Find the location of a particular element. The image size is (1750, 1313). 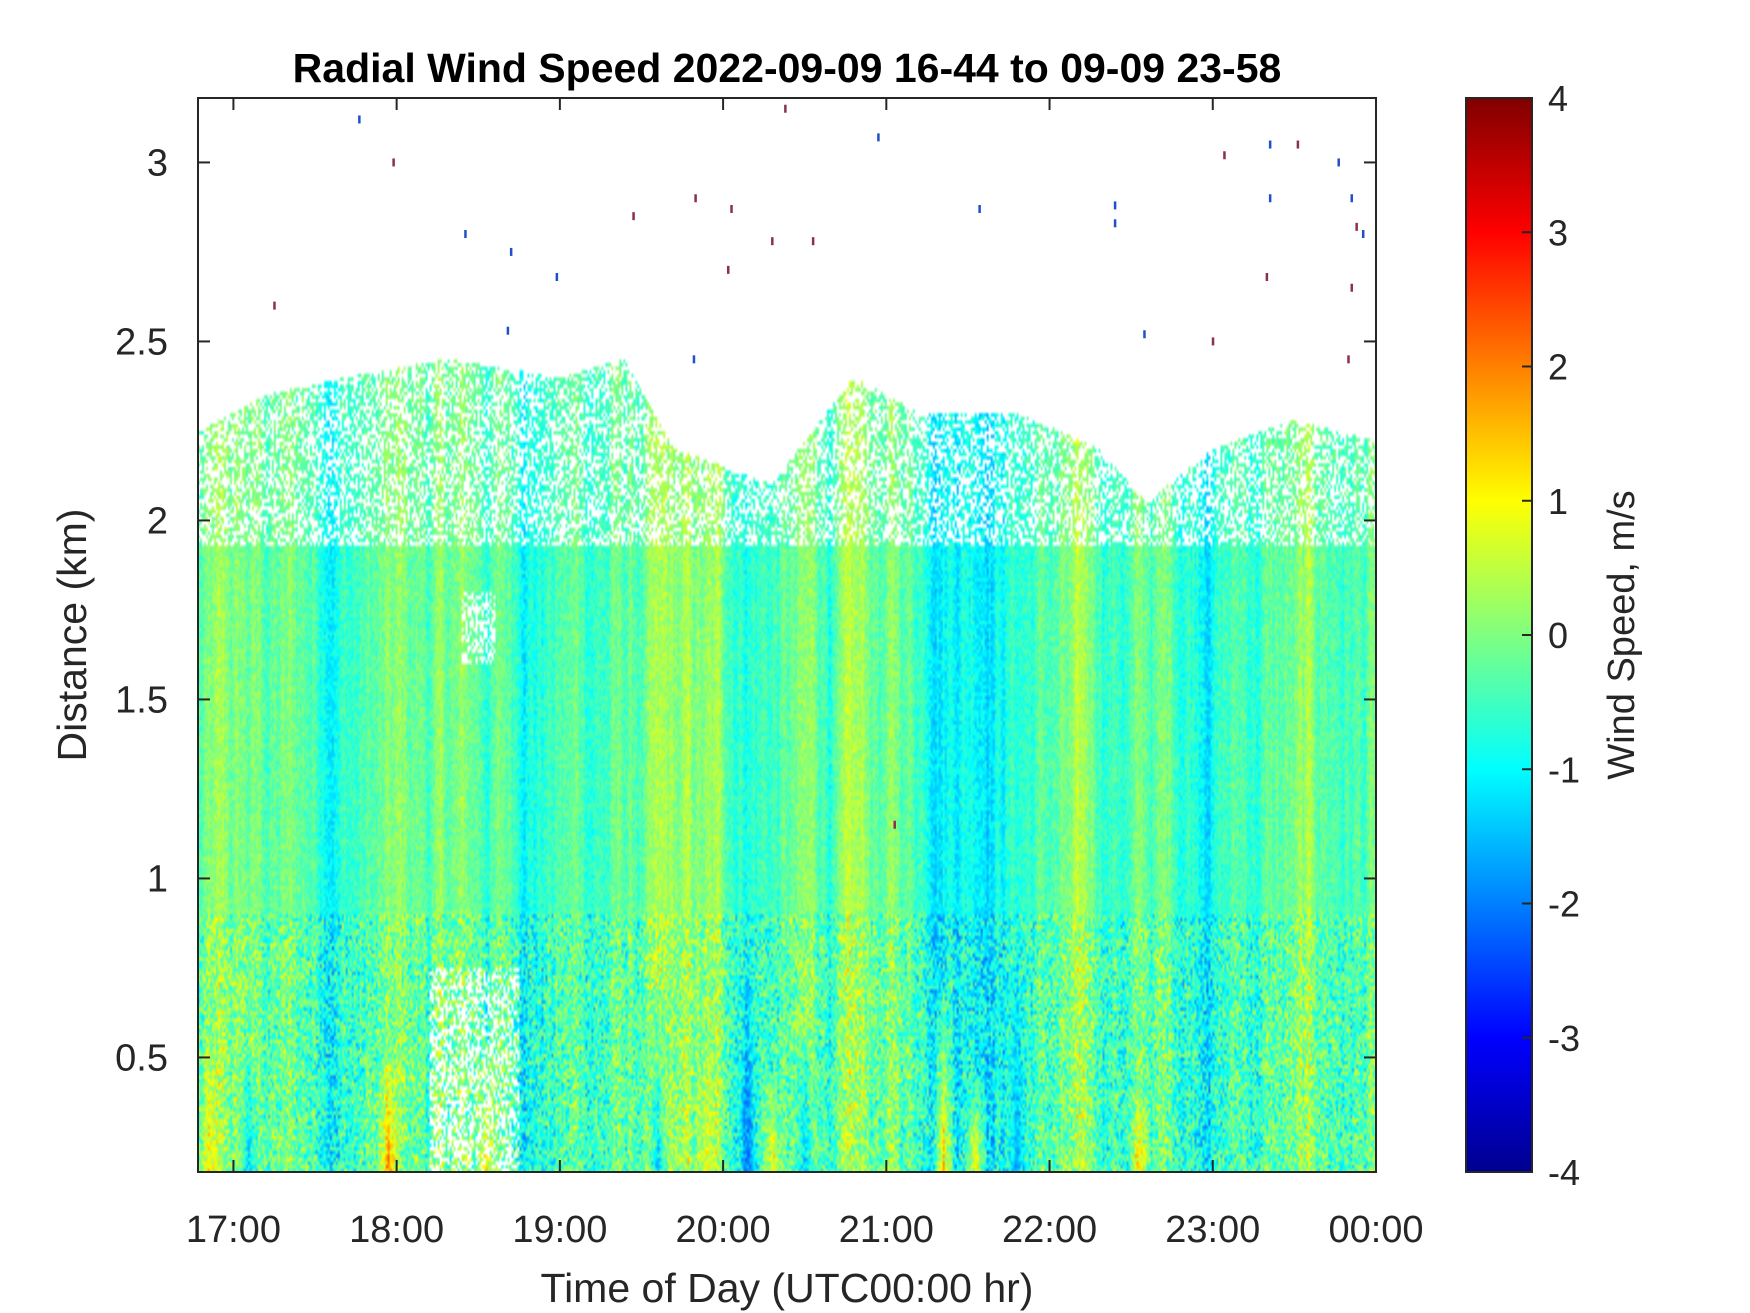

y-tick-label: 2 is located at coordinates (157, 521).